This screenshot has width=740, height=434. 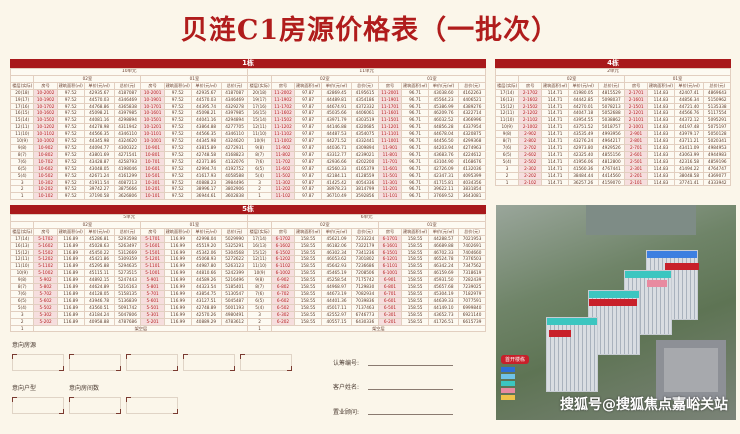 I want to click on room-number: 10-602, so click(x=45, y=168).